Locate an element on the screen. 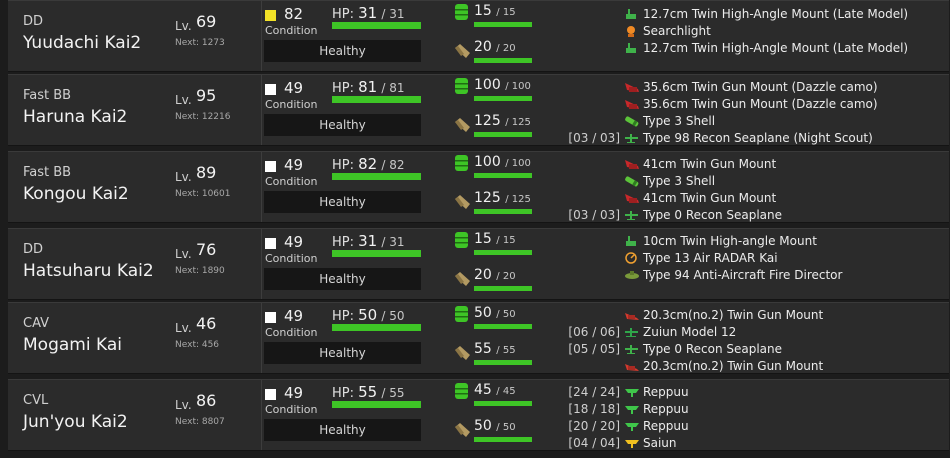 This screenshot has width=950, height=458. equipment-item: Searchlight is located at coordinates (754, 32).